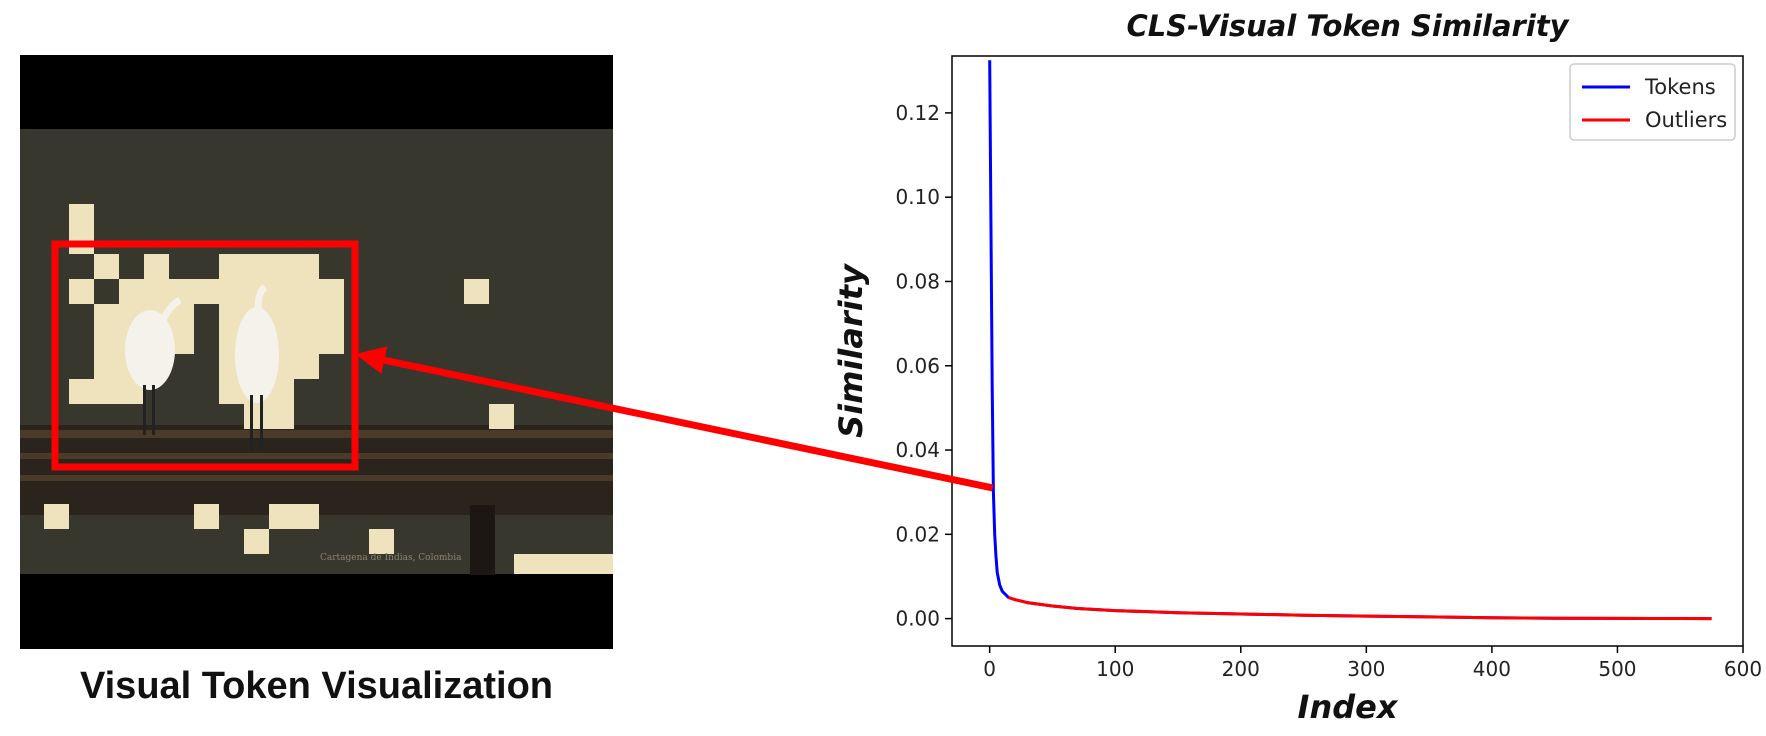 Image resolution: width=1766 pixels, height=736 pixels. I want to click on arrow-shaft, so click(688, 424).